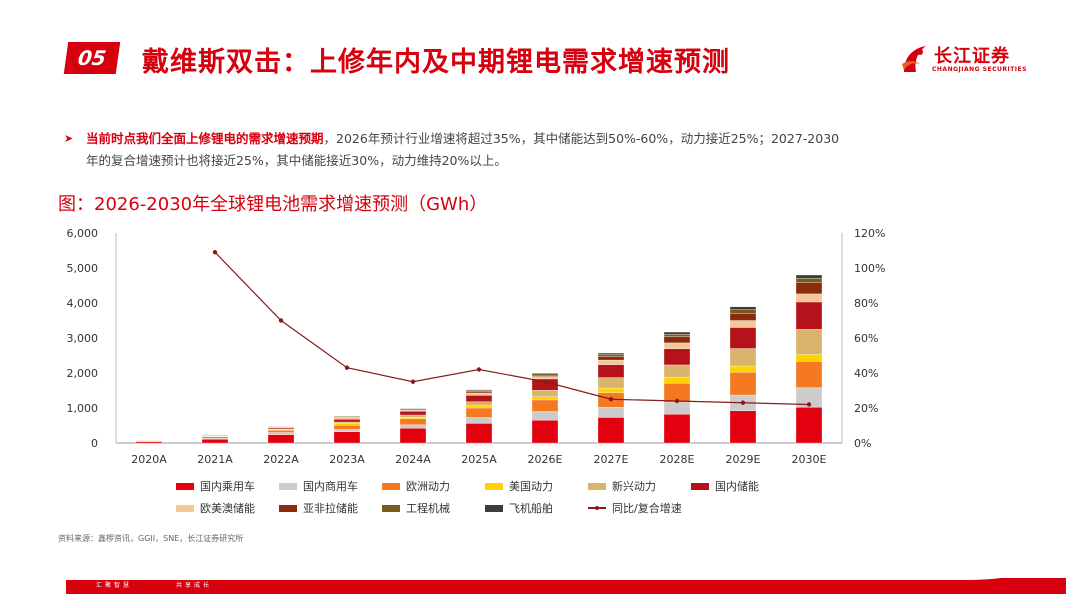 This screenshot has height=608, width=1080. Describe the element at coordinates (330, 508) in the screenshot. I see `legend-label: 亚非拉储能` at that location.